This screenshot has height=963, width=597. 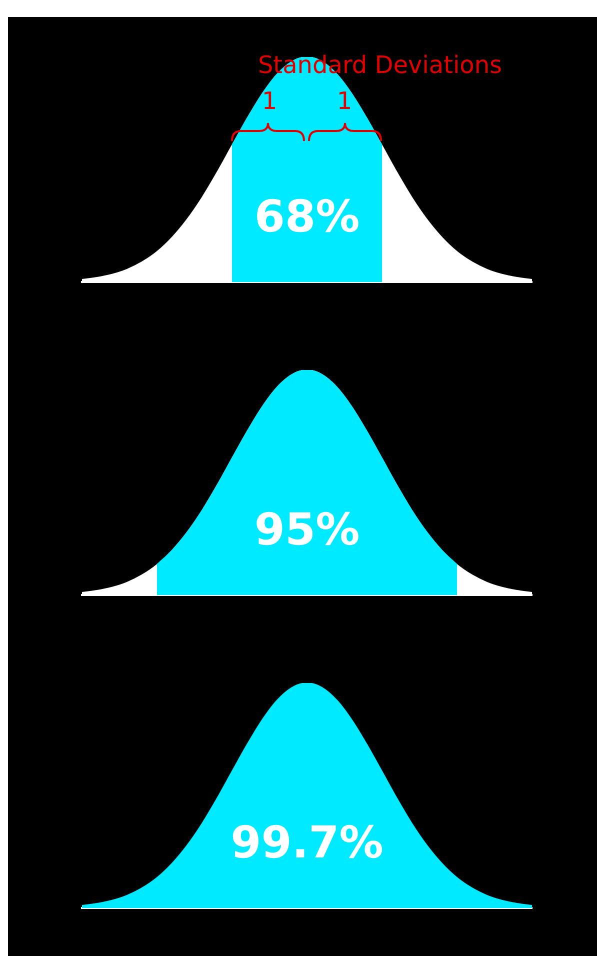 What do you see at coordinates (307, 842) in the screenshot?
I see `annotation: 99.7%` at bounding box center [307, 842].